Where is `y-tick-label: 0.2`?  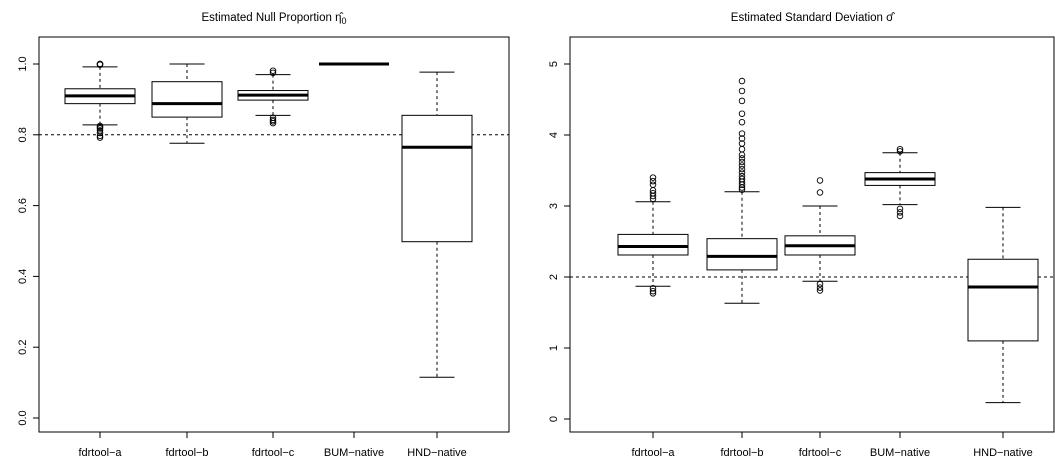
y-tick-label: 0.2 is located at coordinates (23, 347).